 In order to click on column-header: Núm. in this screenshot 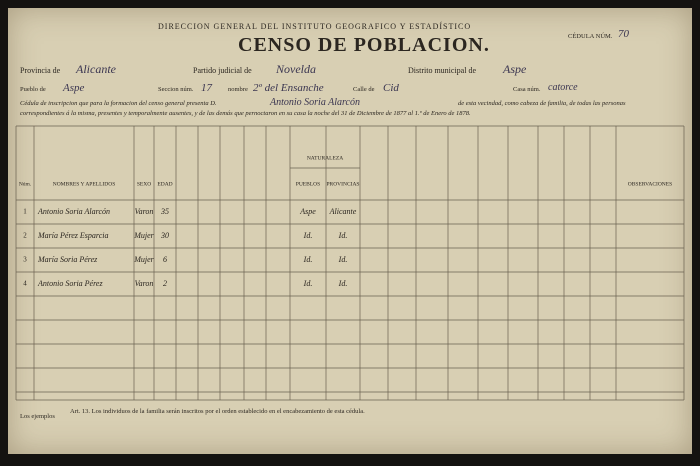, I will do `click(25, 184)`.